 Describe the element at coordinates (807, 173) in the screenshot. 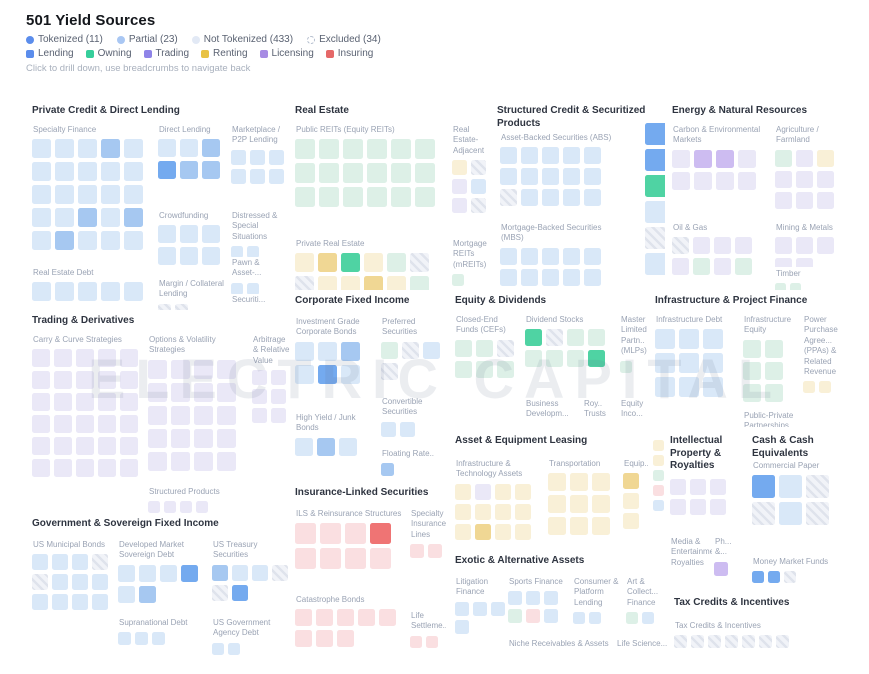

I see `group-agriculture-farmland: Agriculture / Farmland` at that location.